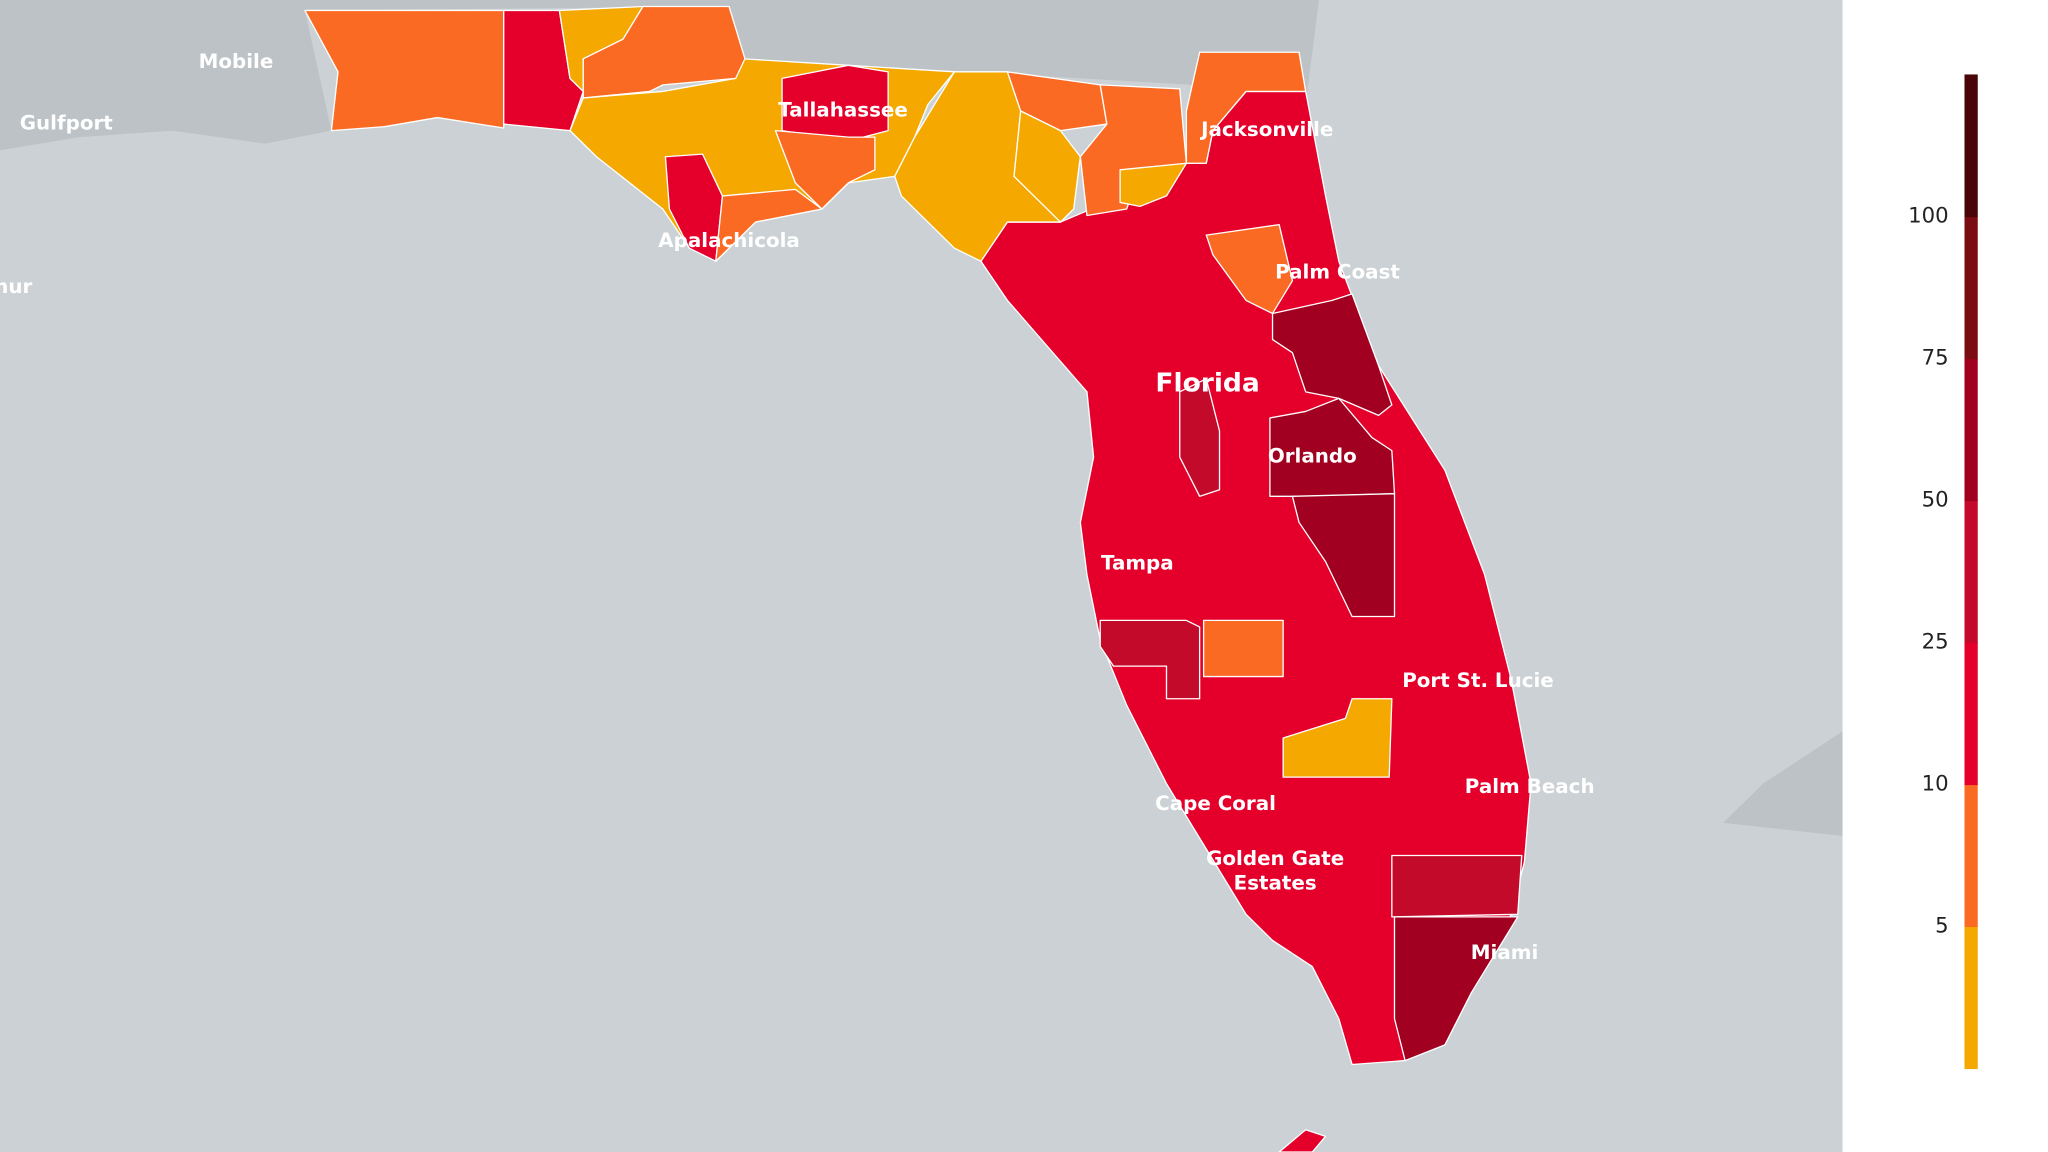 This screenshot has width=2048, height=1152. What do you see at coordinates (1935, 357) in the screenshot?
I see `legend-tick-label: 75` at bounding box center [1935, 357].